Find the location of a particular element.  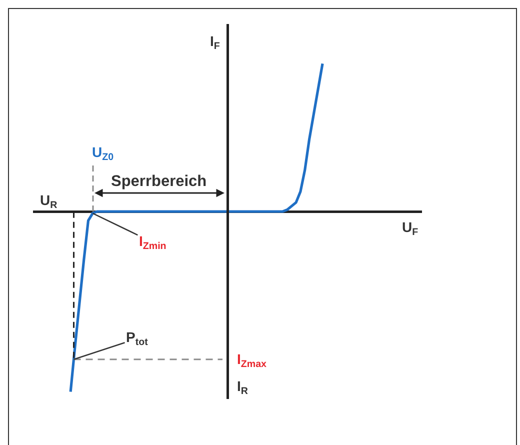

annotation: U$_{Z0}$ is located at coordinates (103, 153).